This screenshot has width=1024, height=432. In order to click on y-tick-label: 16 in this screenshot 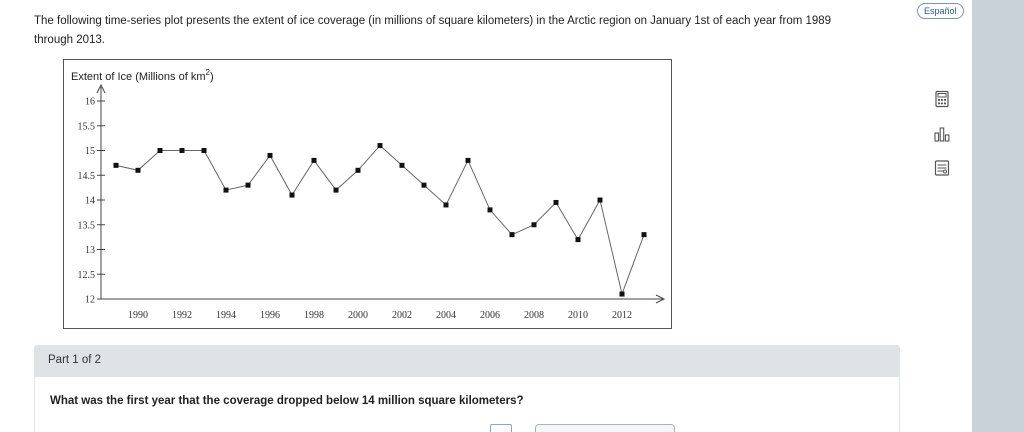, I will do `click(90, 102)`.